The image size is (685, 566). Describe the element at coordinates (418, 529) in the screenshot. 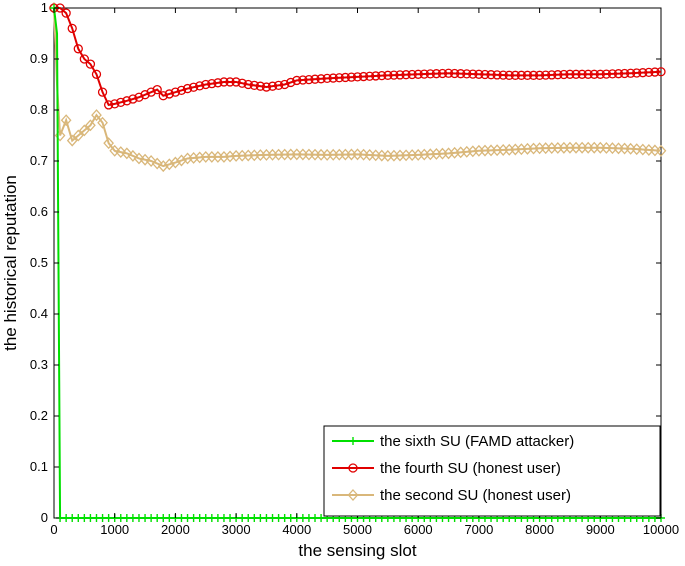

I see `x-tick-label: 6000` at that location.